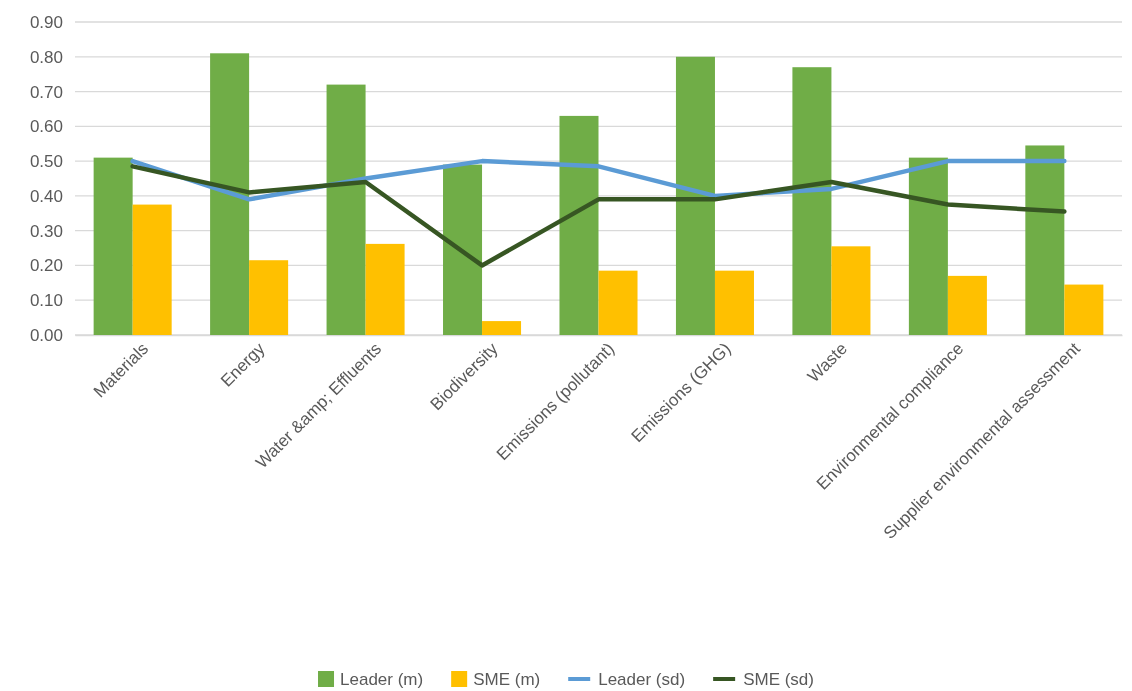 The height and width of the screenshot is (691, 1132). Describe the element at coordinates (46, 92) in the screenshot. I see `y-tick-label: 0.70` at that location.